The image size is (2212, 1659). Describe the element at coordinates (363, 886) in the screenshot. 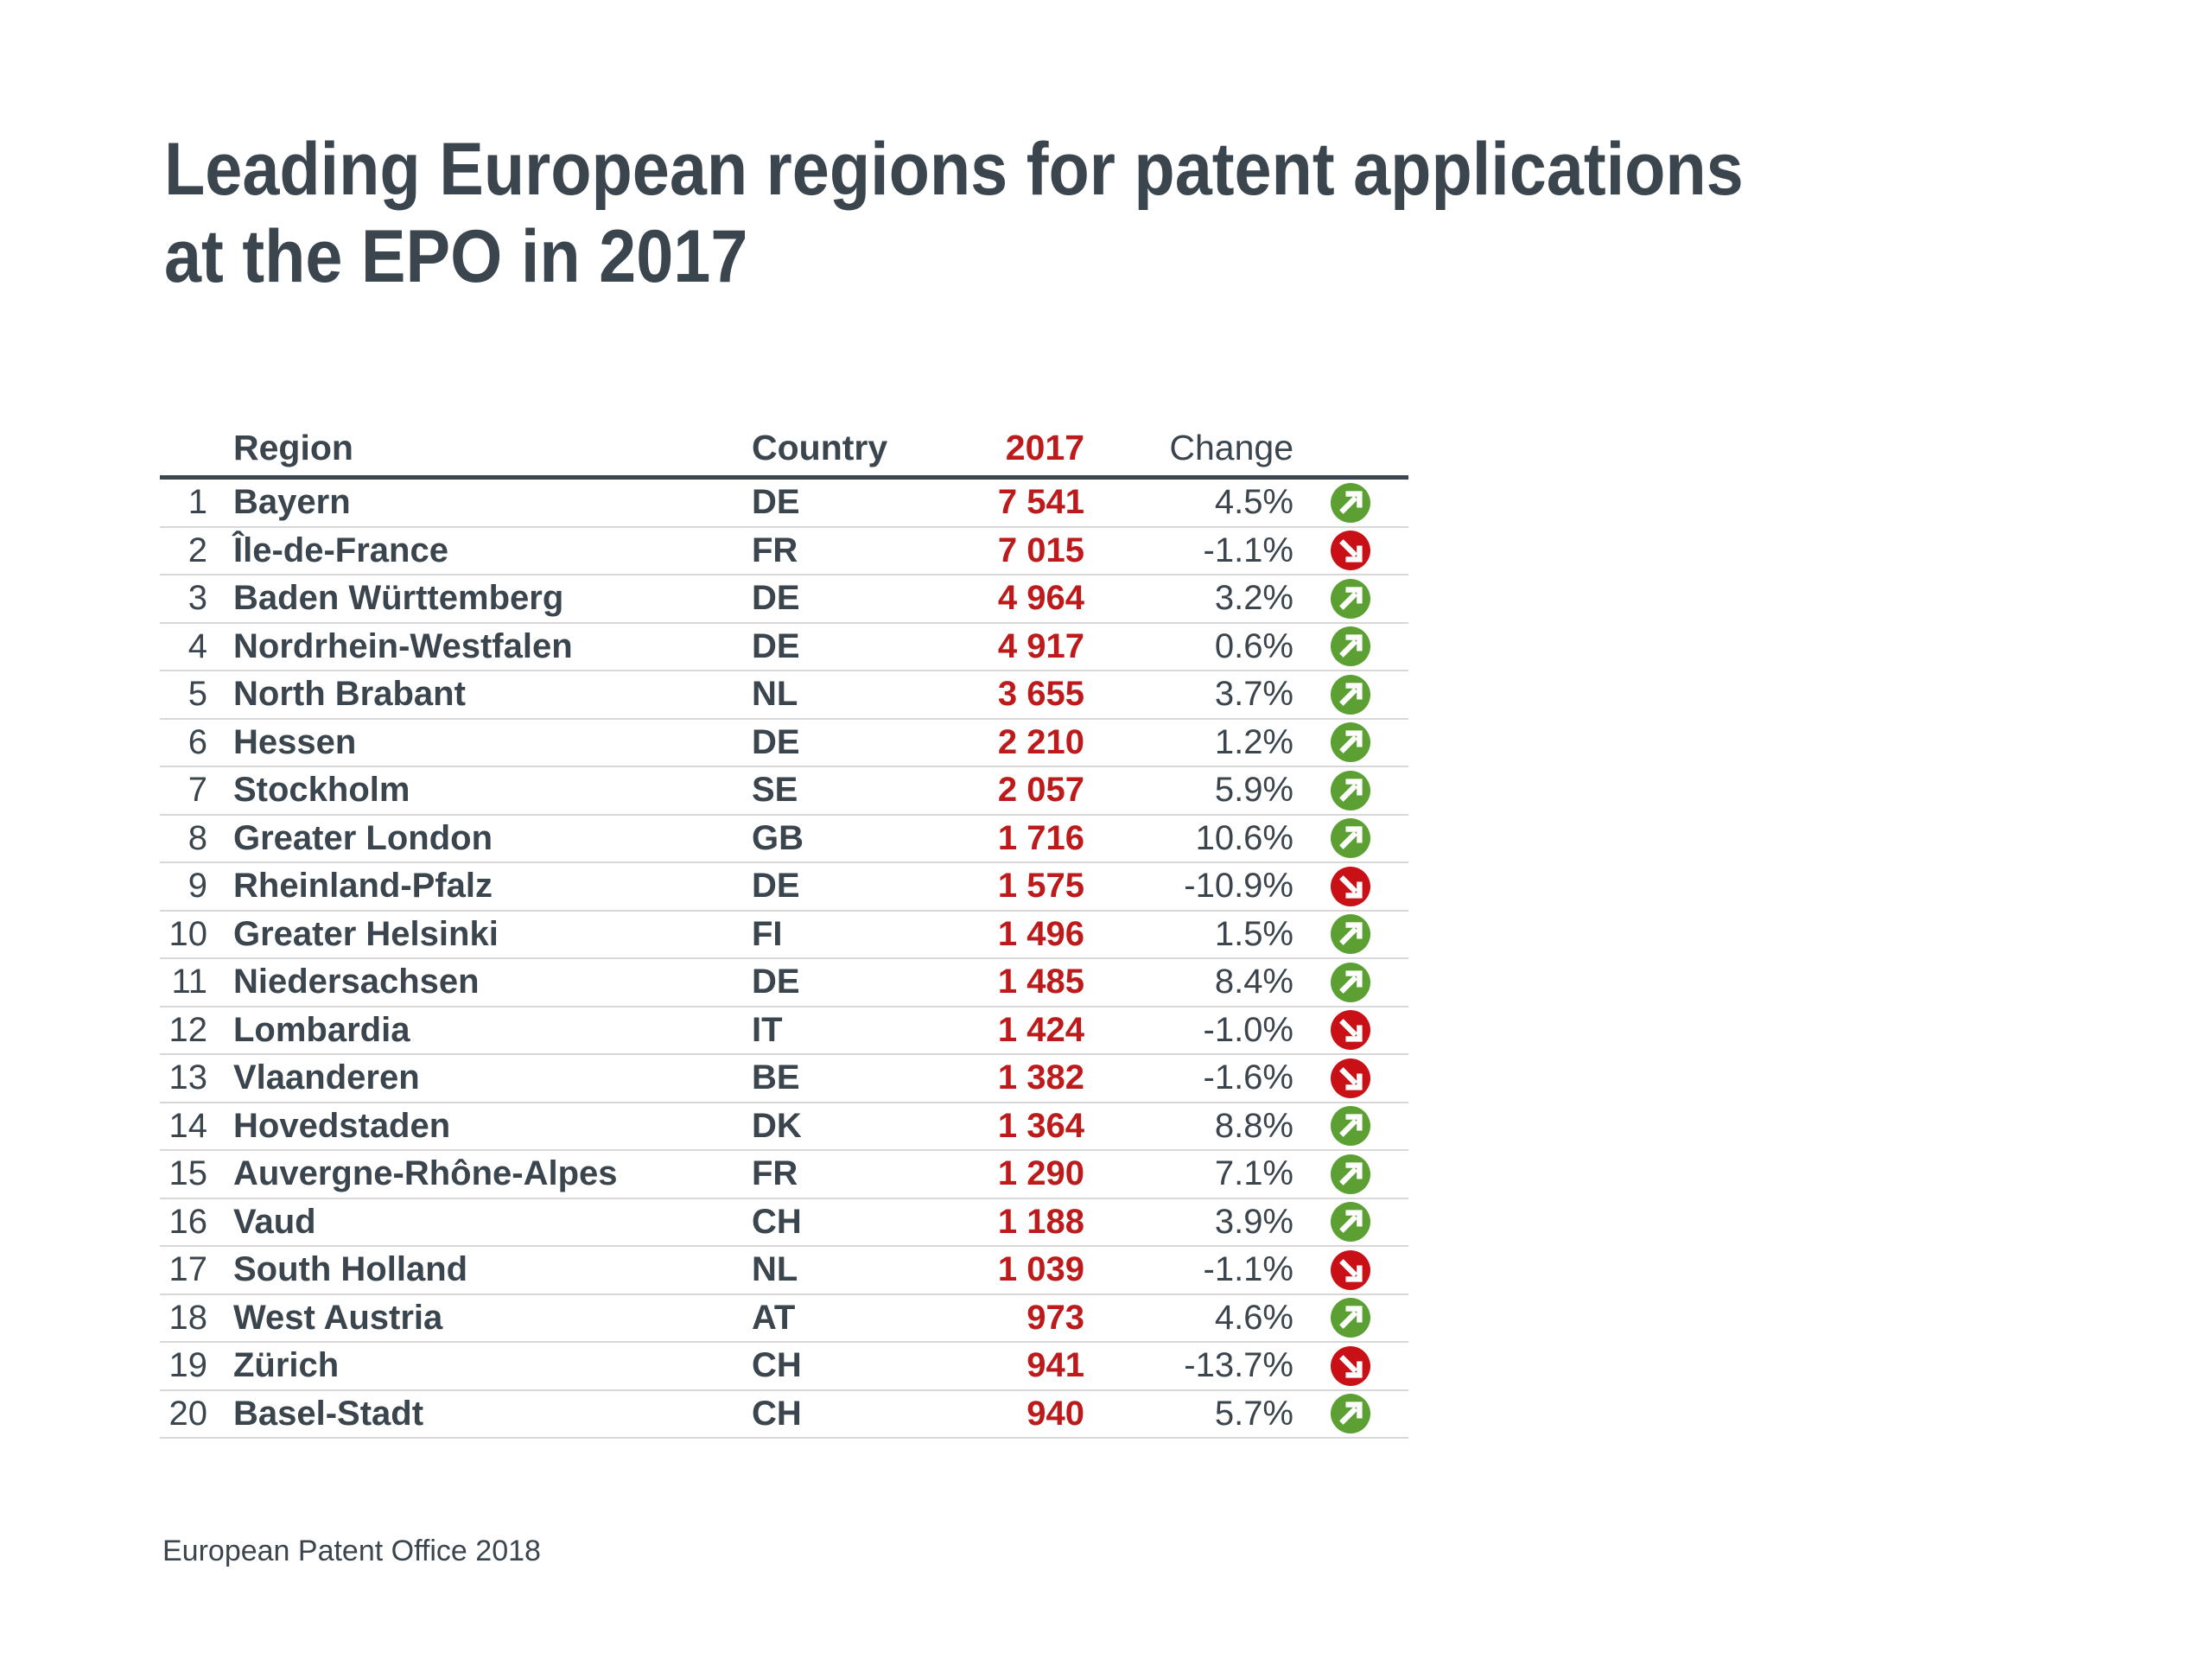

I see `region-cell: Rheinland-Pfalz` at that location.